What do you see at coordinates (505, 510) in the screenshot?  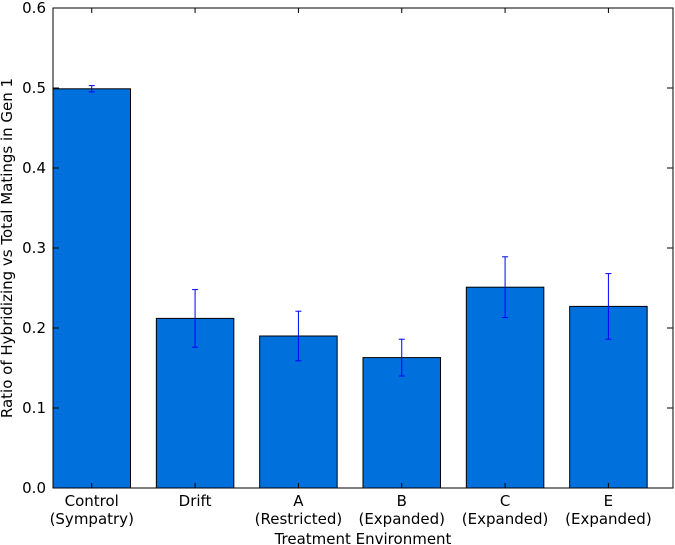 I see `x-tick-label-4: C (Expanded)` at bounding box center [505, 510].